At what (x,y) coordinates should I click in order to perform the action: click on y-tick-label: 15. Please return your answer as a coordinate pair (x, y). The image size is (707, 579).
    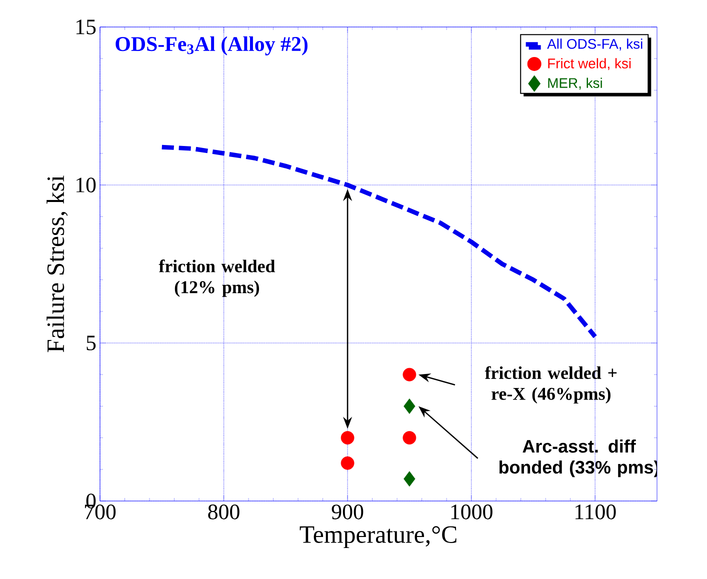
    Looking at the image, I should click on (86, 27).